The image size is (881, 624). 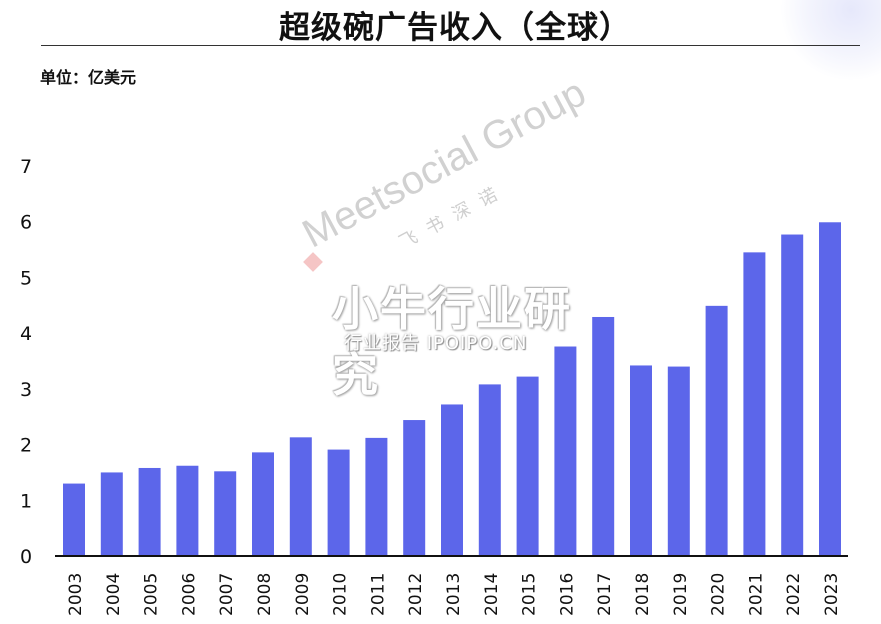 What do you see at coordinates (641, 460) in the screenshot?
I see `bar-2018` at bounding box center [641, 460].